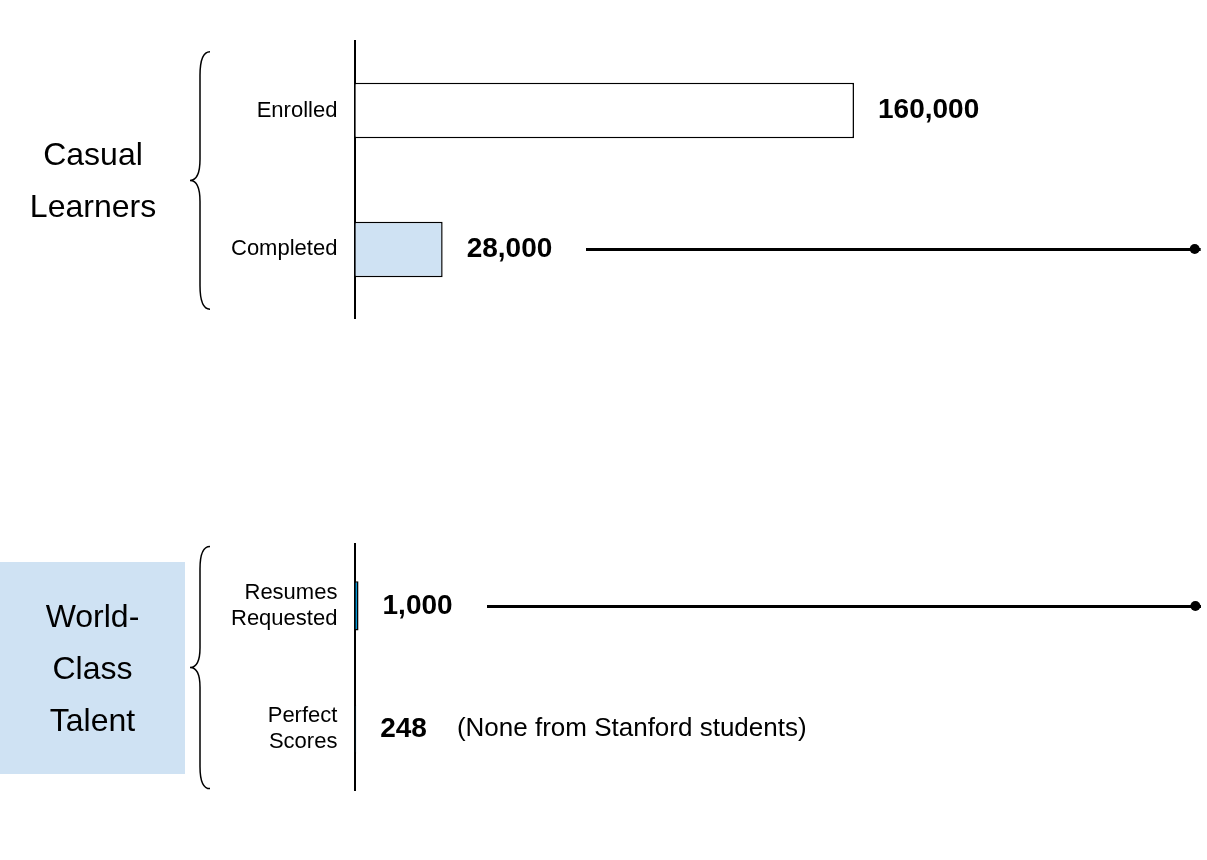 This screenshot has width=1207, height=860. Describe the element at coordinates (284, 604) in the screenshot. I see `y-tick-label: Resumes Requested` at that location.